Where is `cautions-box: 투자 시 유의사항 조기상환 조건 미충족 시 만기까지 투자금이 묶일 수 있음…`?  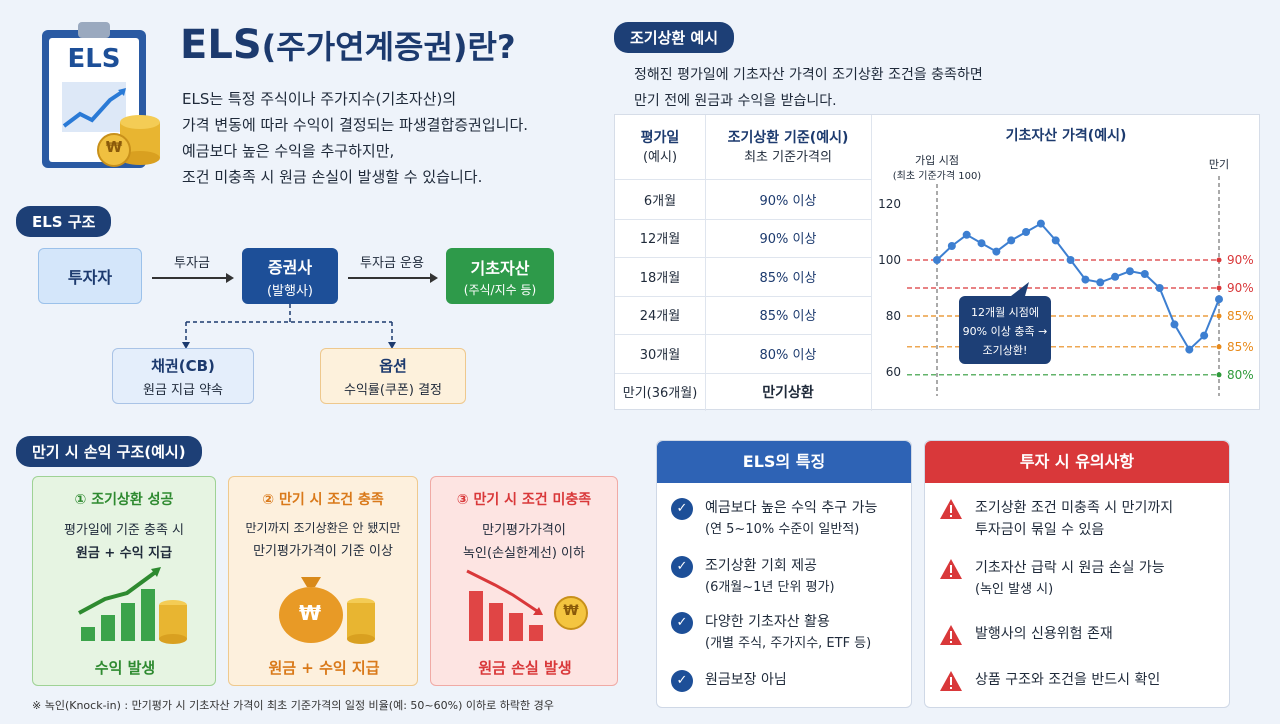 cautions-box: 투자 시 유의사항 조기상환 조건 미충족 시 만기까지 투자금이 묶일 수 있음… is located at coordinates (1077, 574).